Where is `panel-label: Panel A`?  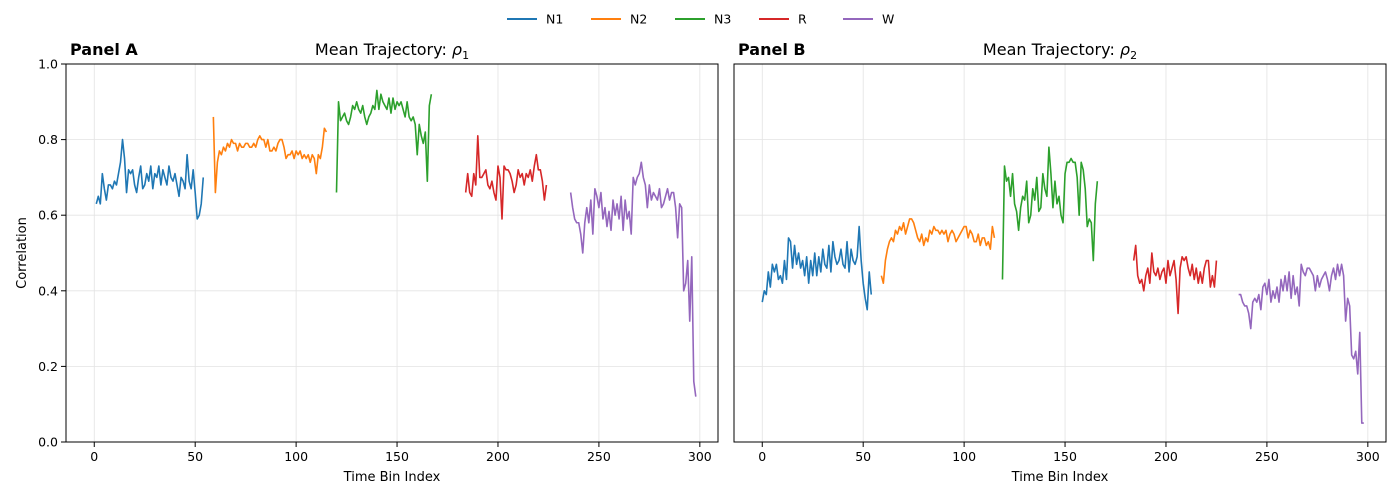 panel-label: Panel A is located at coordinates (104, 49).